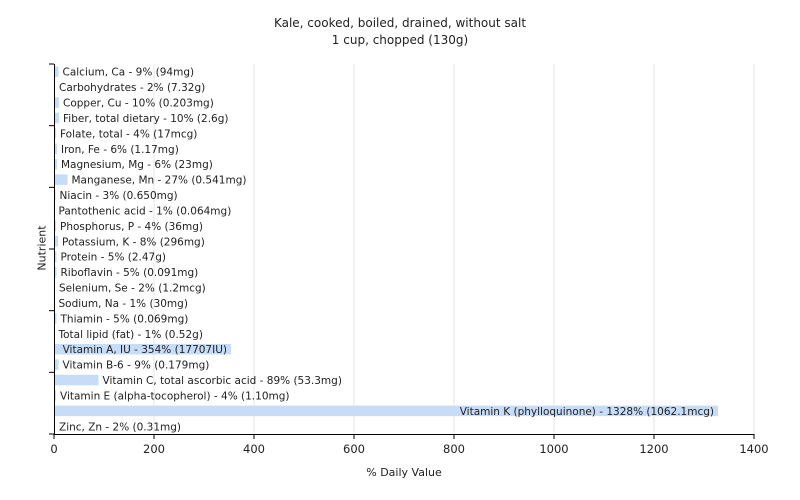 The height and width of the screenshot is (500, 800). Describe the element at coordinates (254, 449) in the screenshot. I see `x-tick-label-2: 400` at that location.